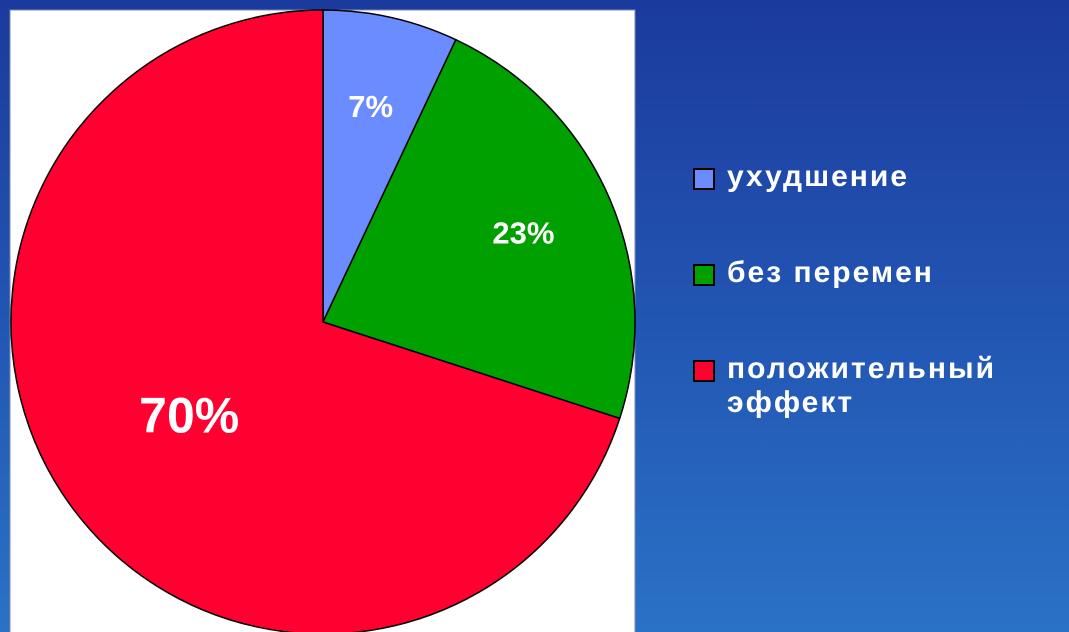 The image size is (1069, 632). I want to click on pie-slice, so click(389, 166).